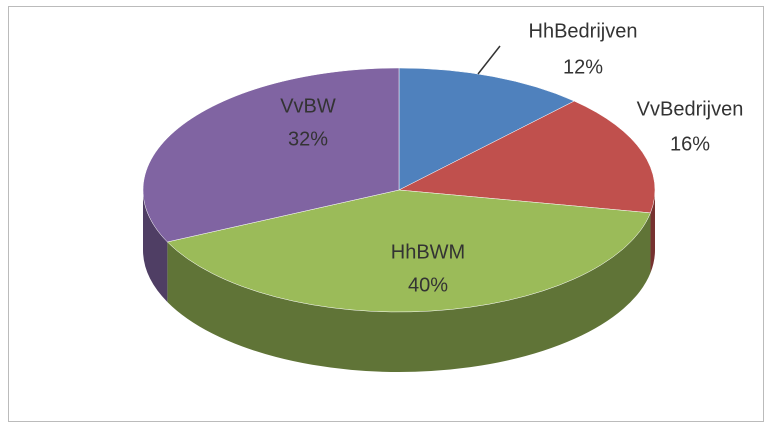 The width and height of the screenshot is (772, 426). I want to click on value-label: 12%, so click(583, 67).